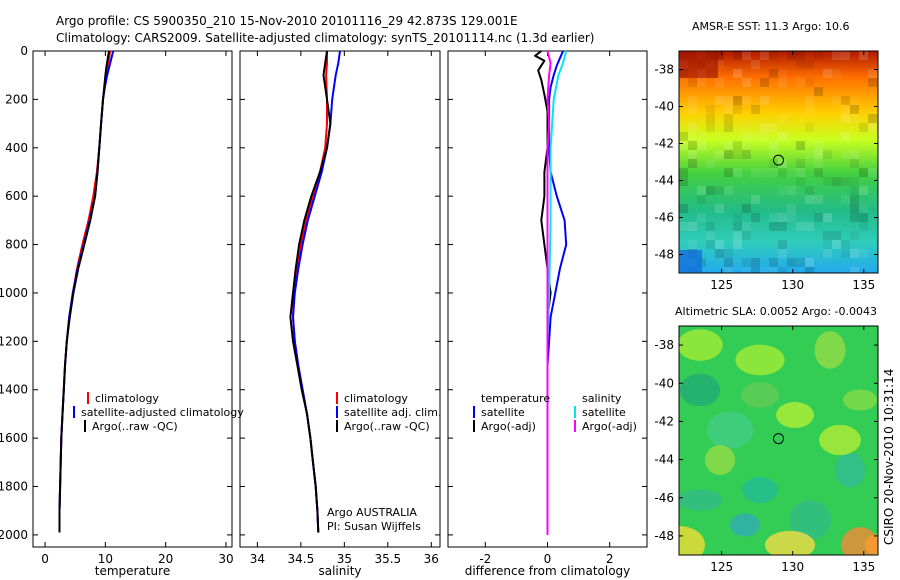  Describe the element at coordinates (699, 65) in the screenshot. I see `sst-warm-patch` at that location.